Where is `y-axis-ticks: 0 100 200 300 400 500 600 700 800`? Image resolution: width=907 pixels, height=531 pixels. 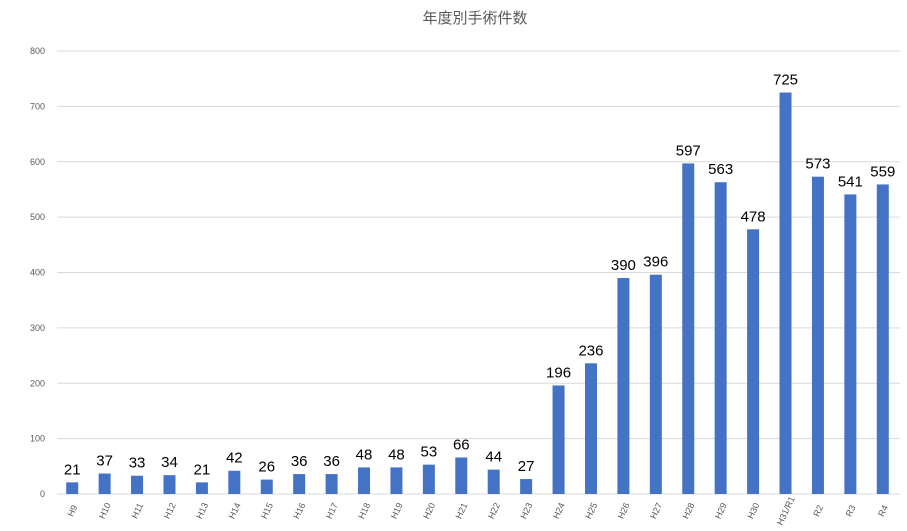 y-axis-ticks: 0 100 200 300 400 500 600 700 800 is located at coordinates (37, 272).